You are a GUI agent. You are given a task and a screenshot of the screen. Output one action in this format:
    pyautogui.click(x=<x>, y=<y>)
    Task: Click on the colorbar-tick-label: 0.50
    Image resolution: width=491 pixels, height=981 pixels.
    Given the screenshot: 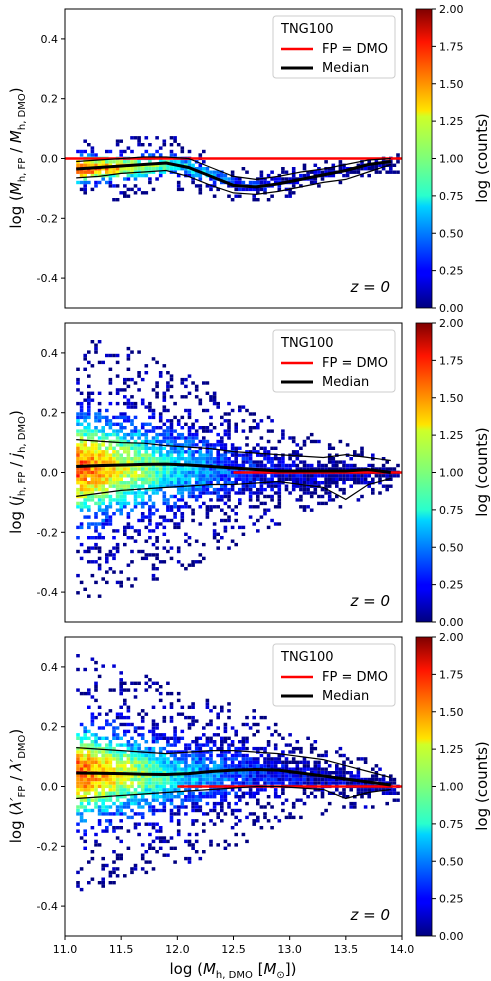 What is the action you would take?
    pyautogui.click(x=451, y=861)
    